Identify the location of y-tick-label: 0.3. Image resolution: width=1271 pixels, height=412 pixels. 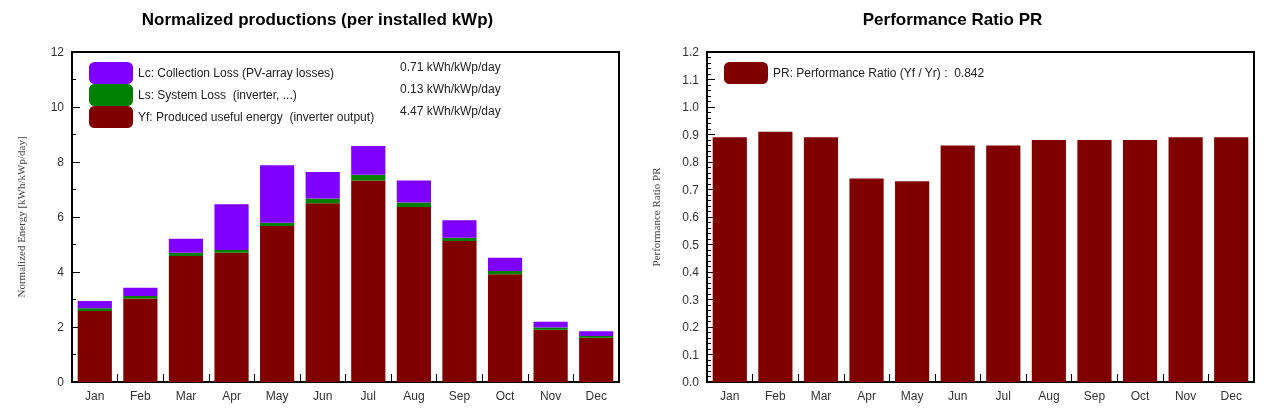
(691, 299).